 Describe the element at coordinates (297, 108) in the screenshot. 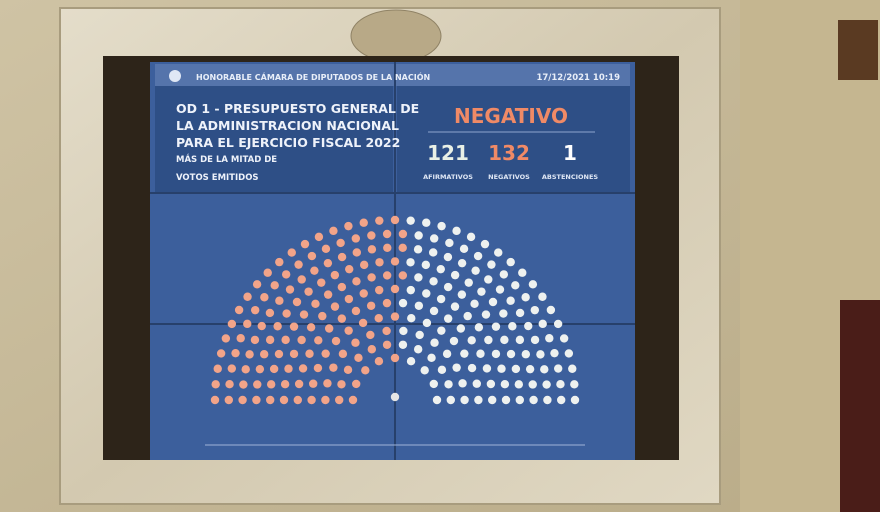

I see `motion-title: OD 1 - PRESUPUESTO GENERAL DE` at that location.